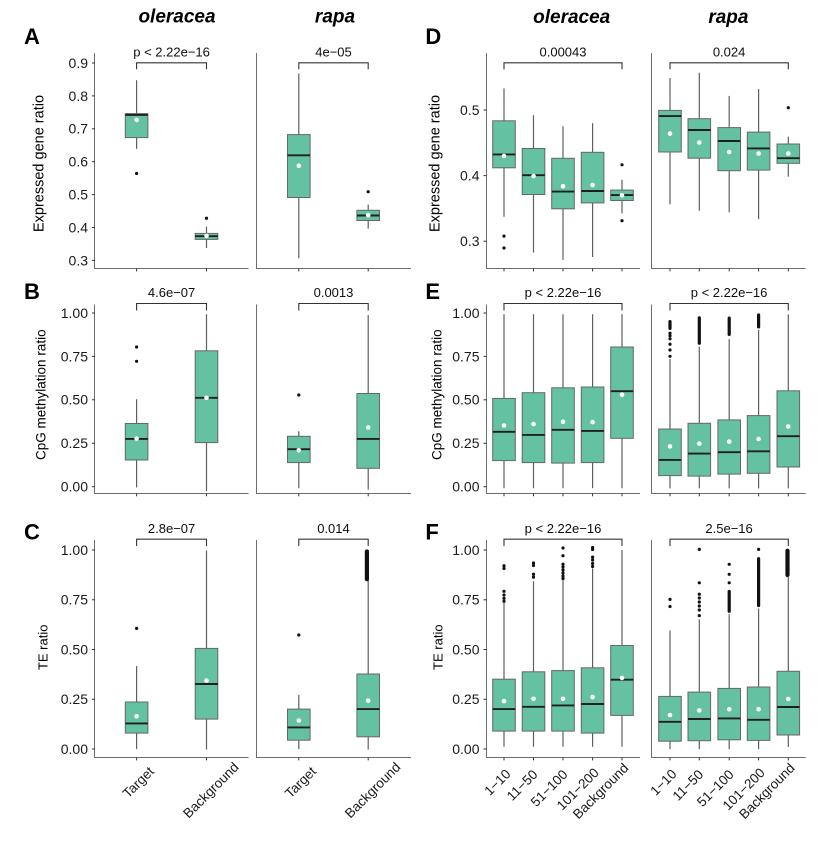  I want to click on svg-text: C, so click(32, 532).